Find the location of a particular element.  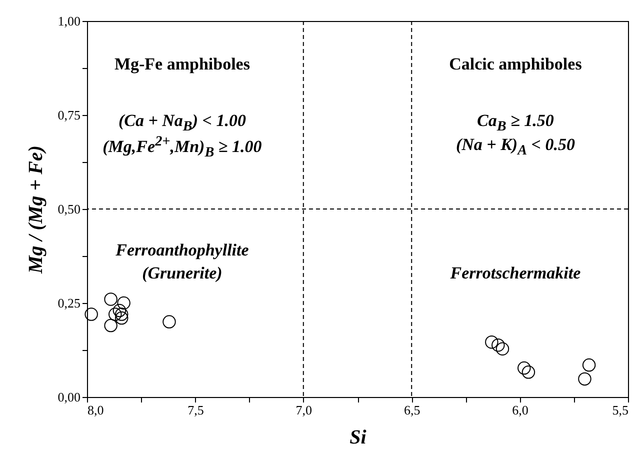

y-tick-label: 0,25 is located at coordinates (69, 303).